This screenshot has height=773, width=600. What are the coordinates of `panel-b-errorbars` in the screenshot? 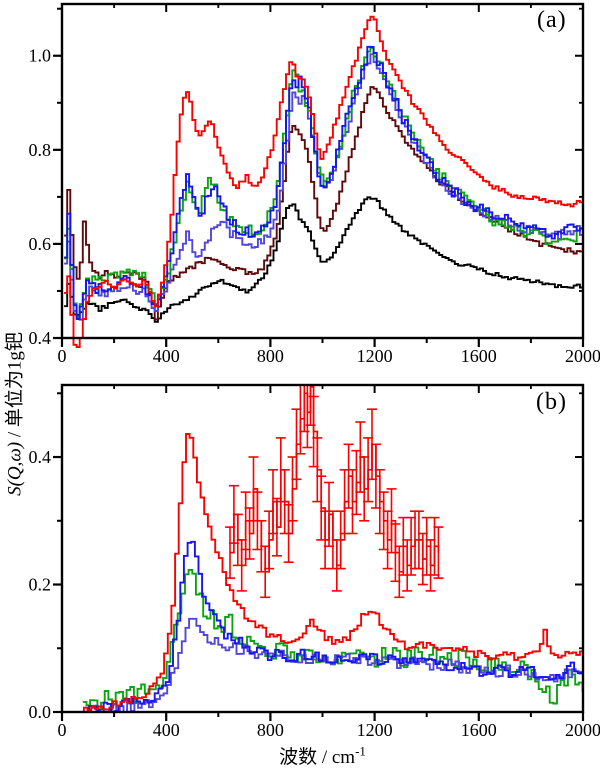 It's located at (334, 491).